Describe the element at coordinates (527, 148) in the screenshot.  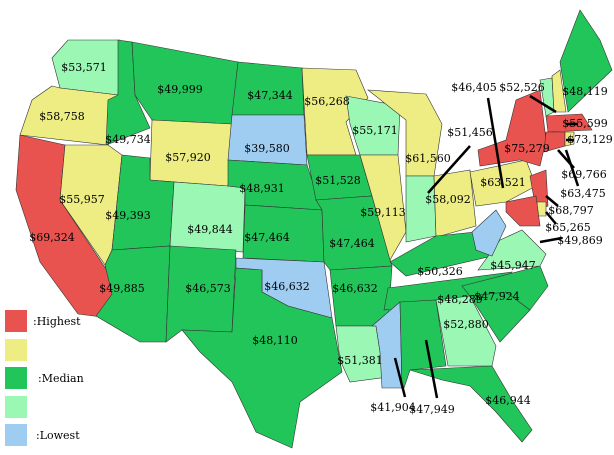
I see `state-label: $75,279` at that location.